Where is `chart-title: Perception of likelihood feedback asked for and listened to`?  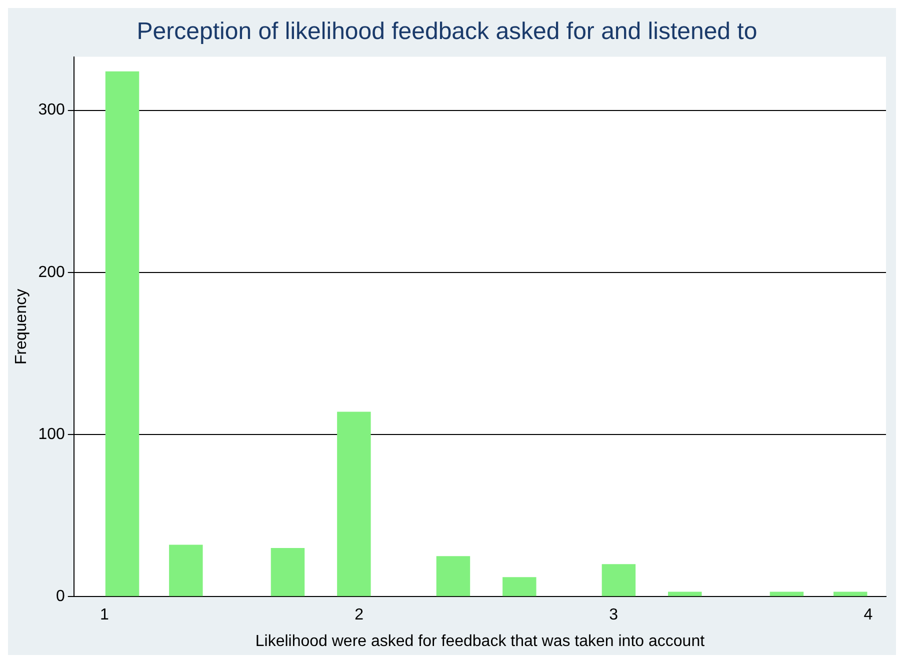 chart-title: Perception of likelihood feedback asked for and listened to is located at coordinates (447, 32).